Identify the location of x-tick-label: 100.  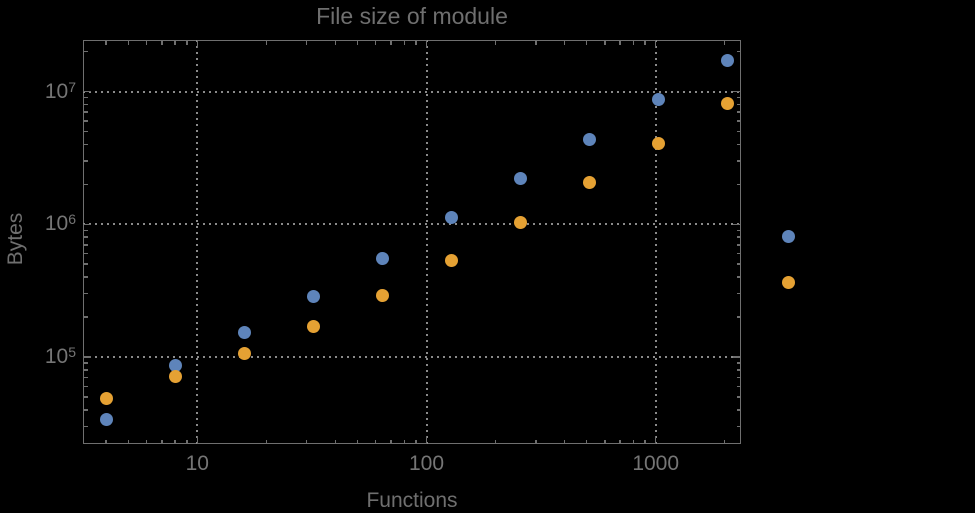
(426, 463).